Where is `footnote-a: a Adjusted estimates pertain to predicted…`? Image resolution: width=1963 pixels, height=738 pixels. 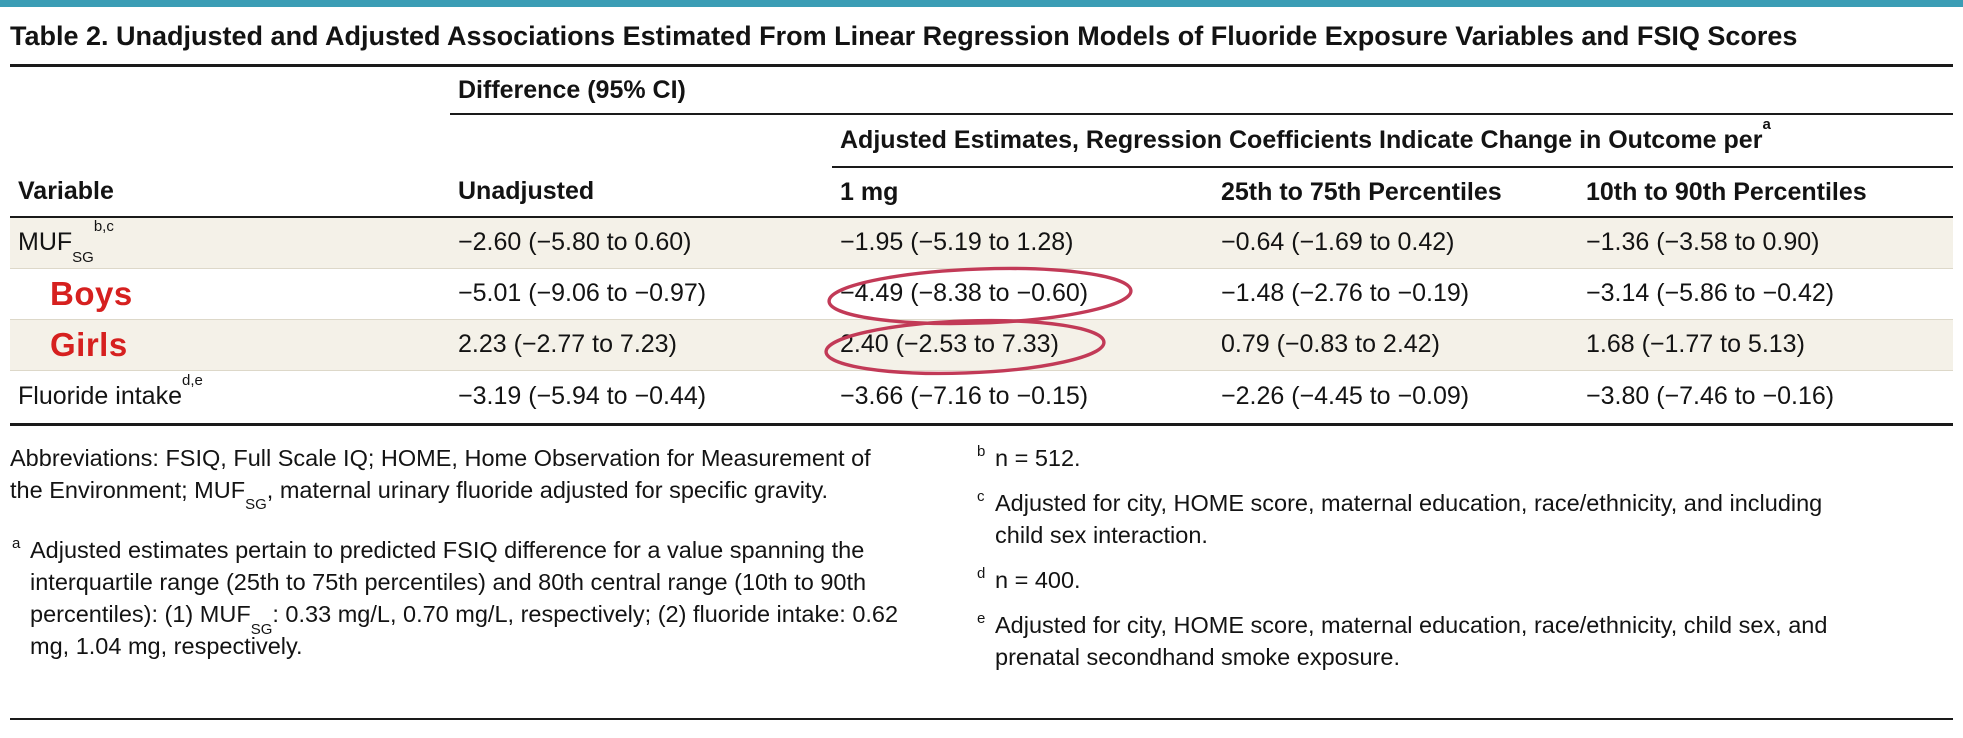
footnote-a: a Adjusted estimates pertain to predicted… is located at coordinates (455, 598).